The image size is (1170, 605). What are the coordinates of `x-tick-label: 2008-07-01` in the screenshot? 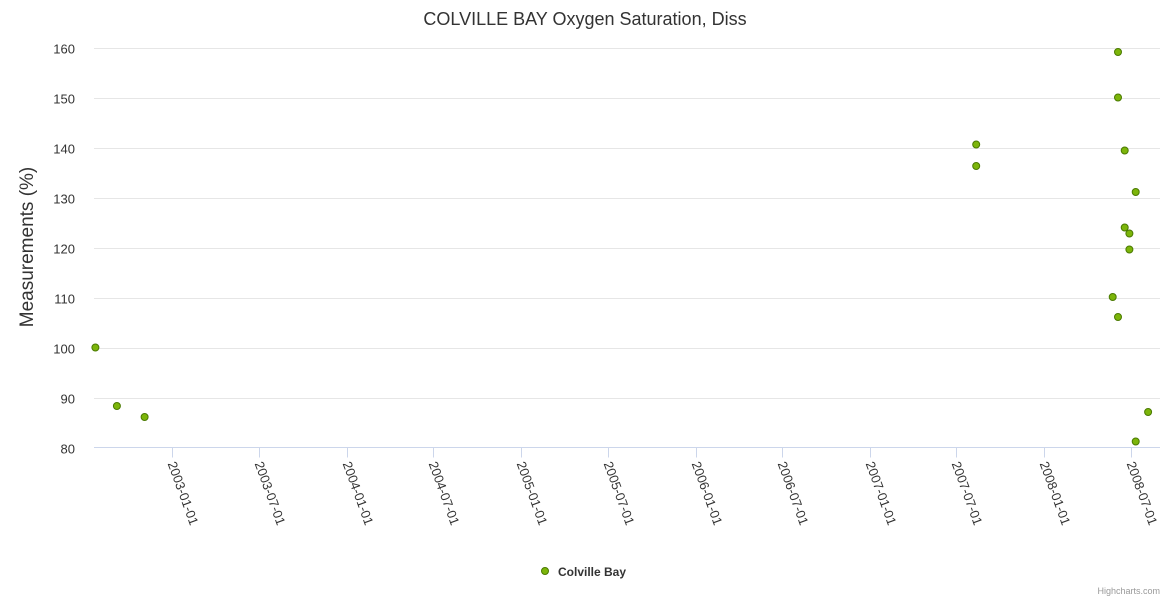 It's located at (1142, 493).